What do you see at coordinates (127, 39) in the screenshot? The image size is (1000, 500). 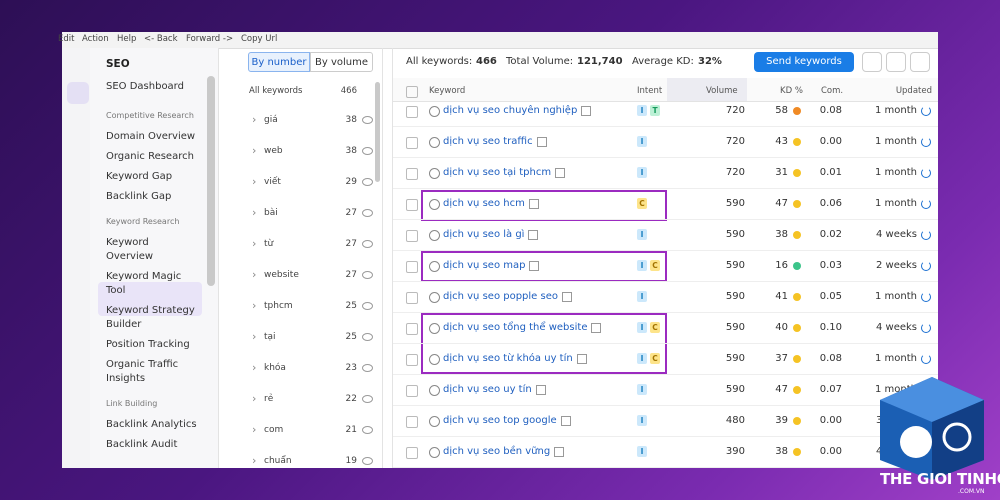 I see `menu-item: Help` at bounding box center [127, 39].